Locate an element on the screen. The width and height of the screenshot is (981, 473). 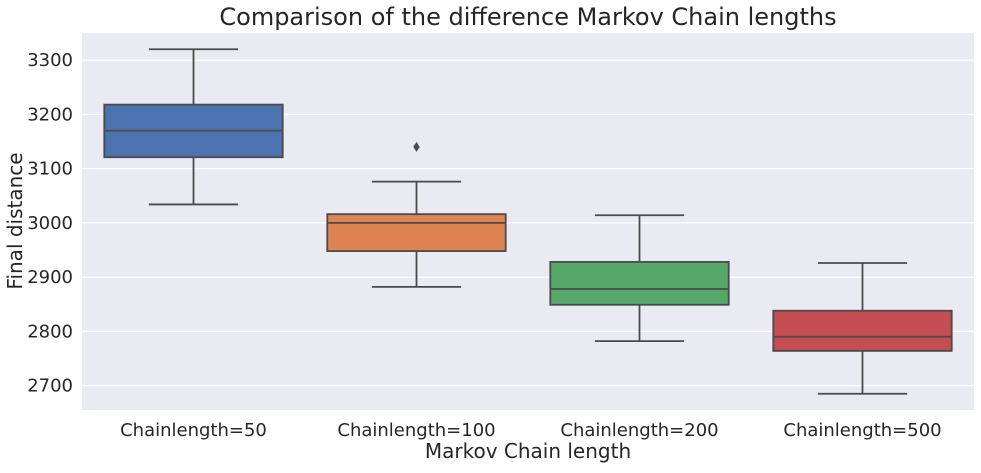
y-tick-label: 2700 is located at coordinates (50, 386).